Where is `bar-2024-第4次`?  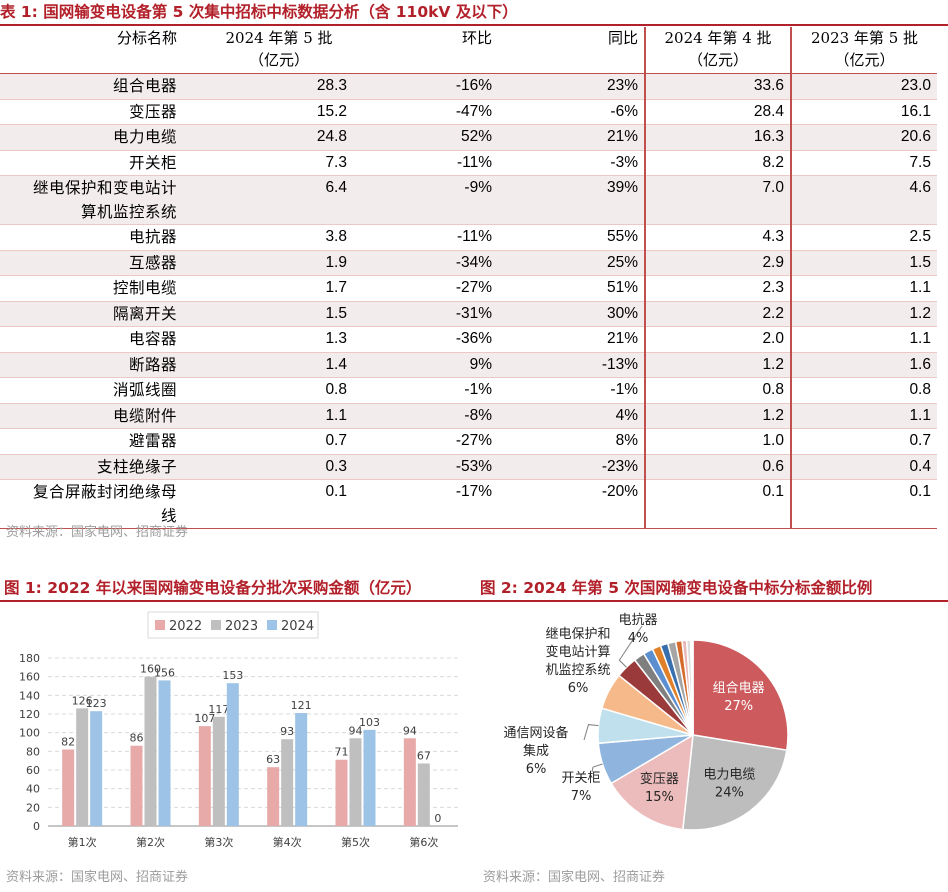
bar-2024-第4次 is located at coordinates (301, 769).